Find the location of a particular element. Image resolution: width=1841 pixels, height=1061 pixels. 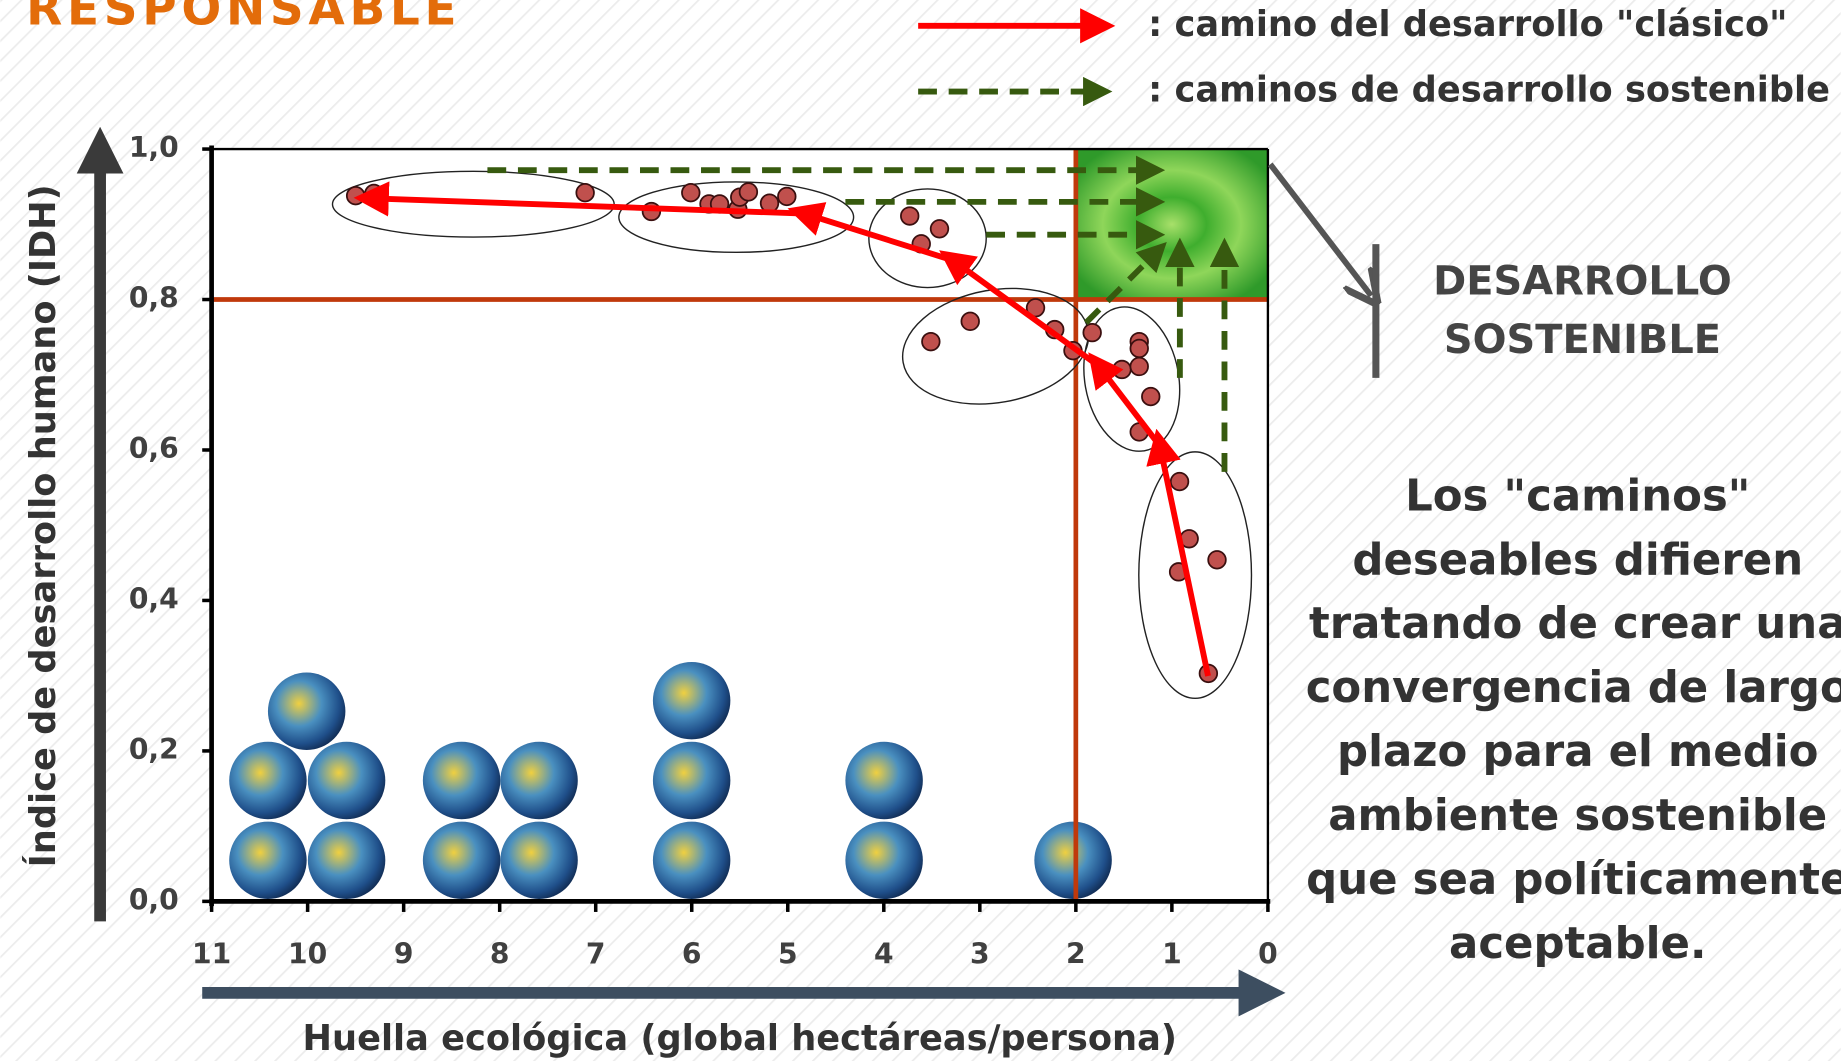

x-tick-label: 8 is located at coordinates (500, 953).